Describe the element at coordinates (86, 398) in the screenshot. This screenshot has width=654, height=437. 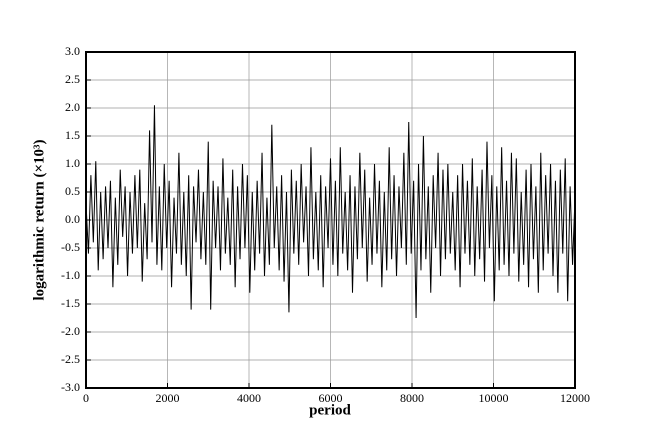
I see `x-tick-label: 0` at that location.